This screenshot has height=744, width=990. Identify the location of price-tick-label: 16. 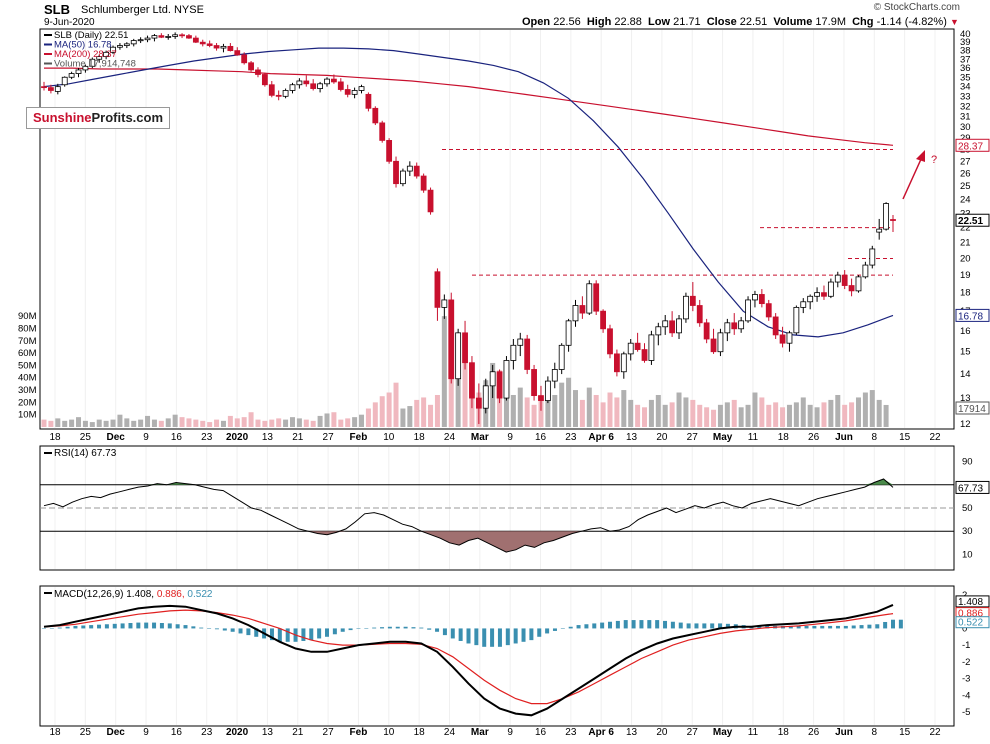
(965, 331).